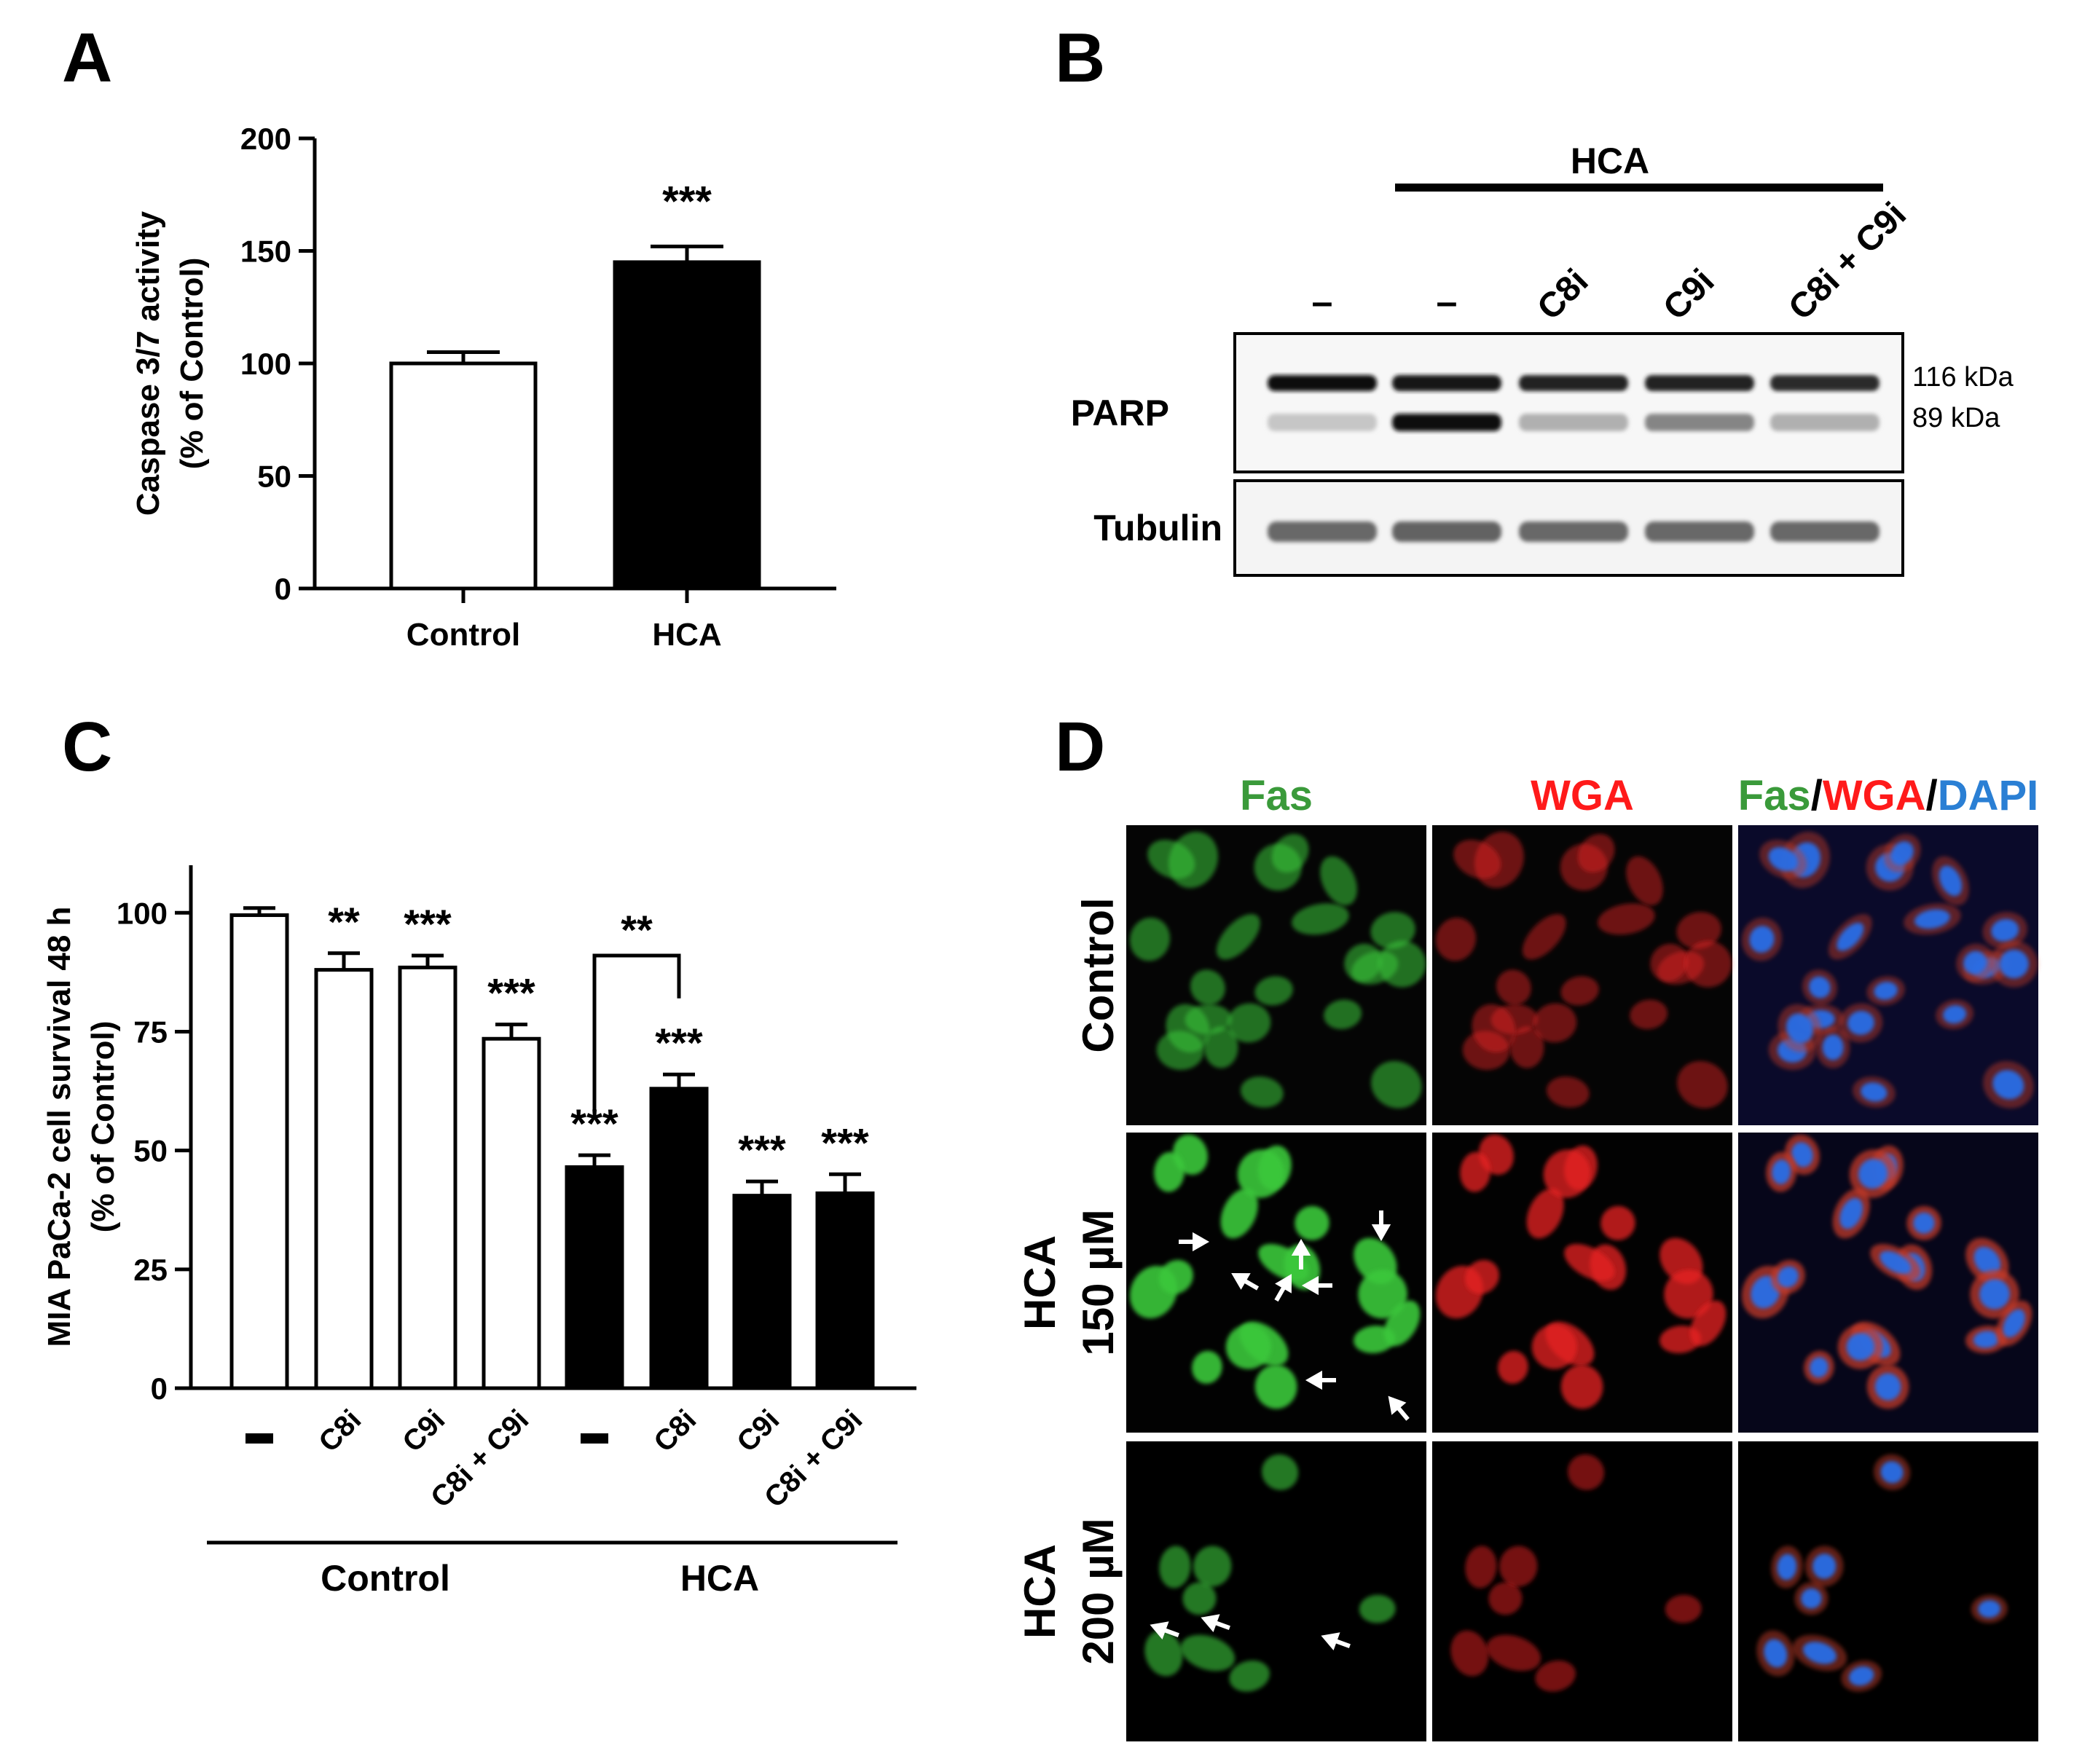 This screenshot has width=2074, height=1764. I want to click on y-axis-label-units: (% of Control), so click(192, 364).